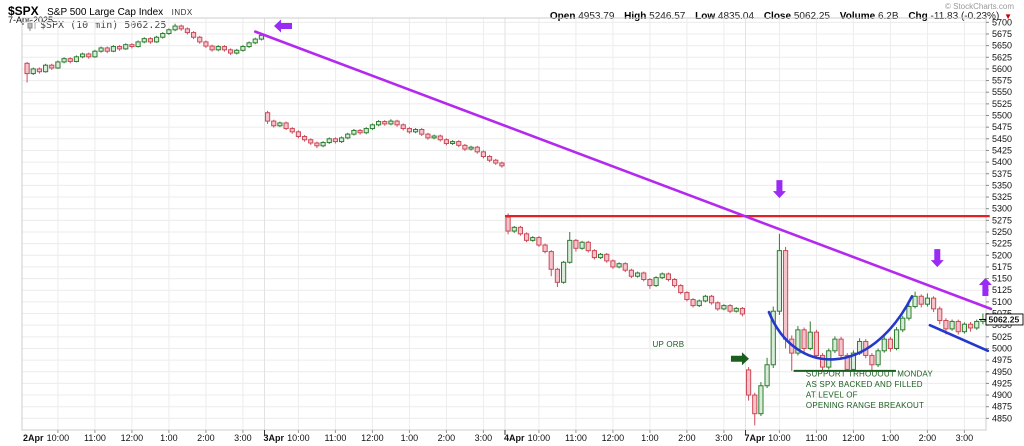 The image size is (1024, 446). Describe the element at coordinates (1002, 395) in the screenshot. I see `y-tick-label: 4900` at that location.